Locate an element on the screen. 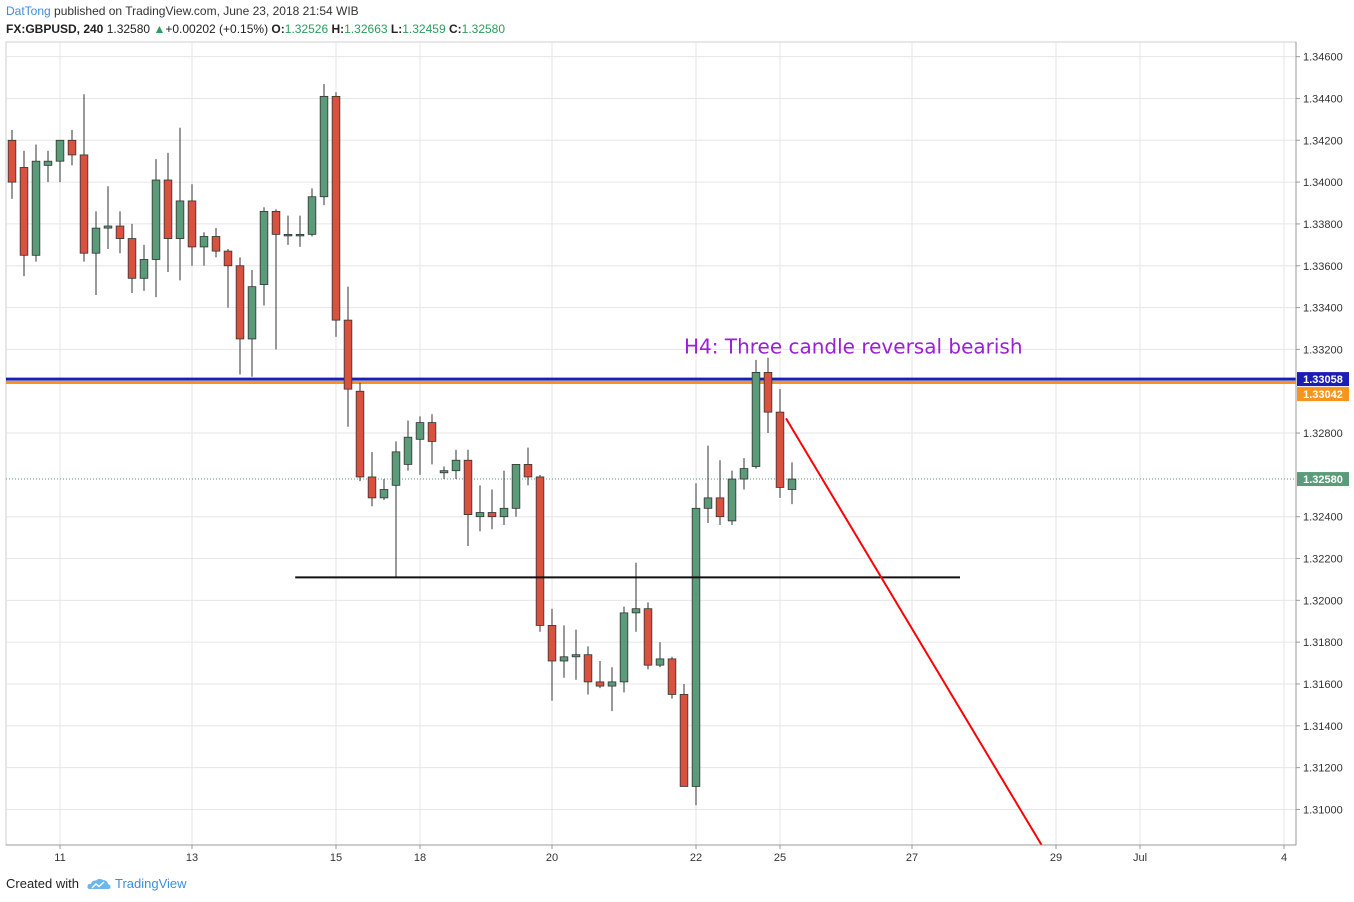  price-badge: 1.33042 is located at coordinates (1323, 394).